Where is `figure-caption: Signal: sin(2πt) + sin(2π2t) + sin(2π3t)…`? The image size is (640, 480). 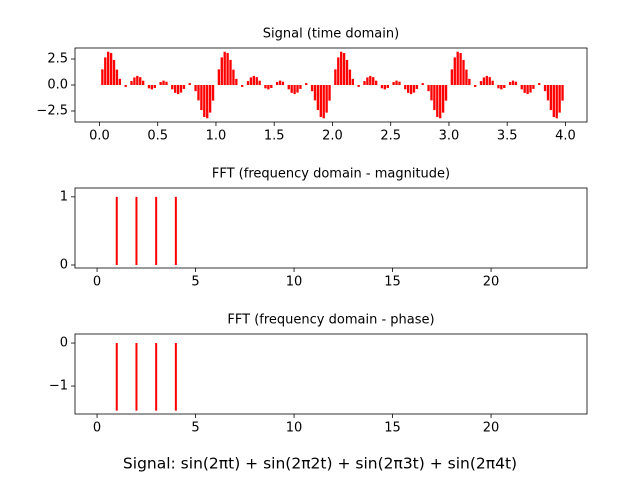 figure-caption: Signal: sin(2πt) + sin(2π2t) + sin(2π3t)… is located at coordinates (320, 464).